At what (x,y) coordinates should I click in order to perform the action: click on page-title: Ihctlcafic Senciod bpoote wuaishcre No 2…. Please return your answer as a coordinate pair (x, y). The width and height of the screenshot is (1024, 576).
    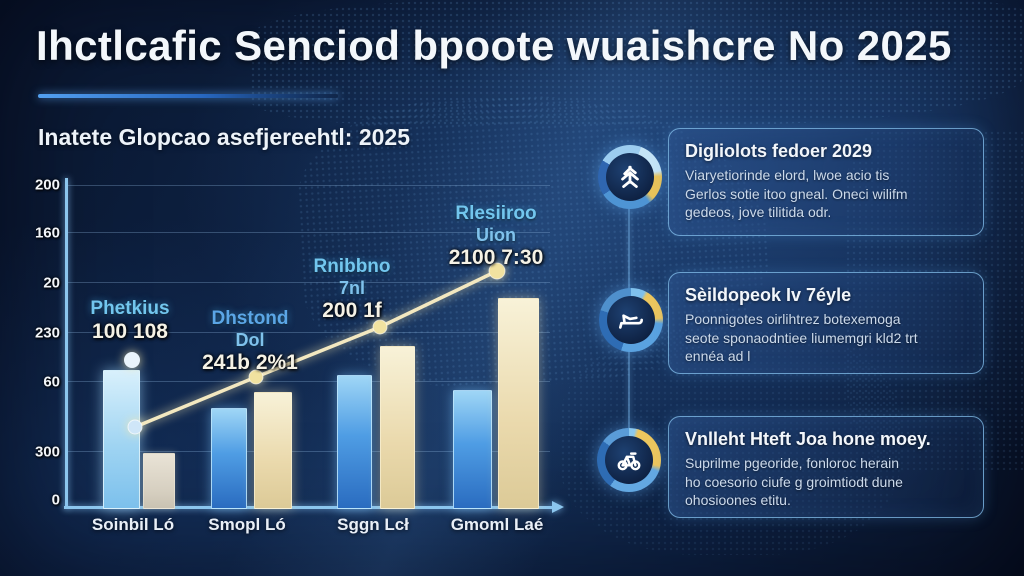
    Looking at the image, I should click on (494, 45).